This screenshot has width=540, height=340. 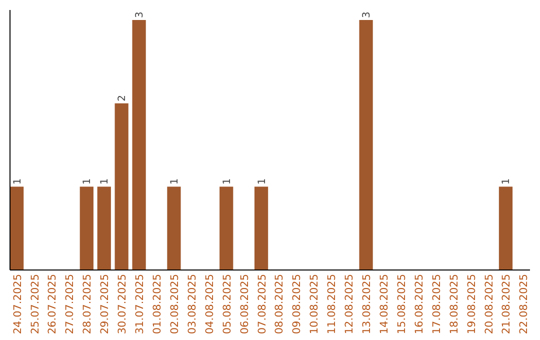 What do you see at coordinates (122, 304) in the screenshot?
I see `x-tick-label: 30.07.2025` at bounding box center [122, 304].